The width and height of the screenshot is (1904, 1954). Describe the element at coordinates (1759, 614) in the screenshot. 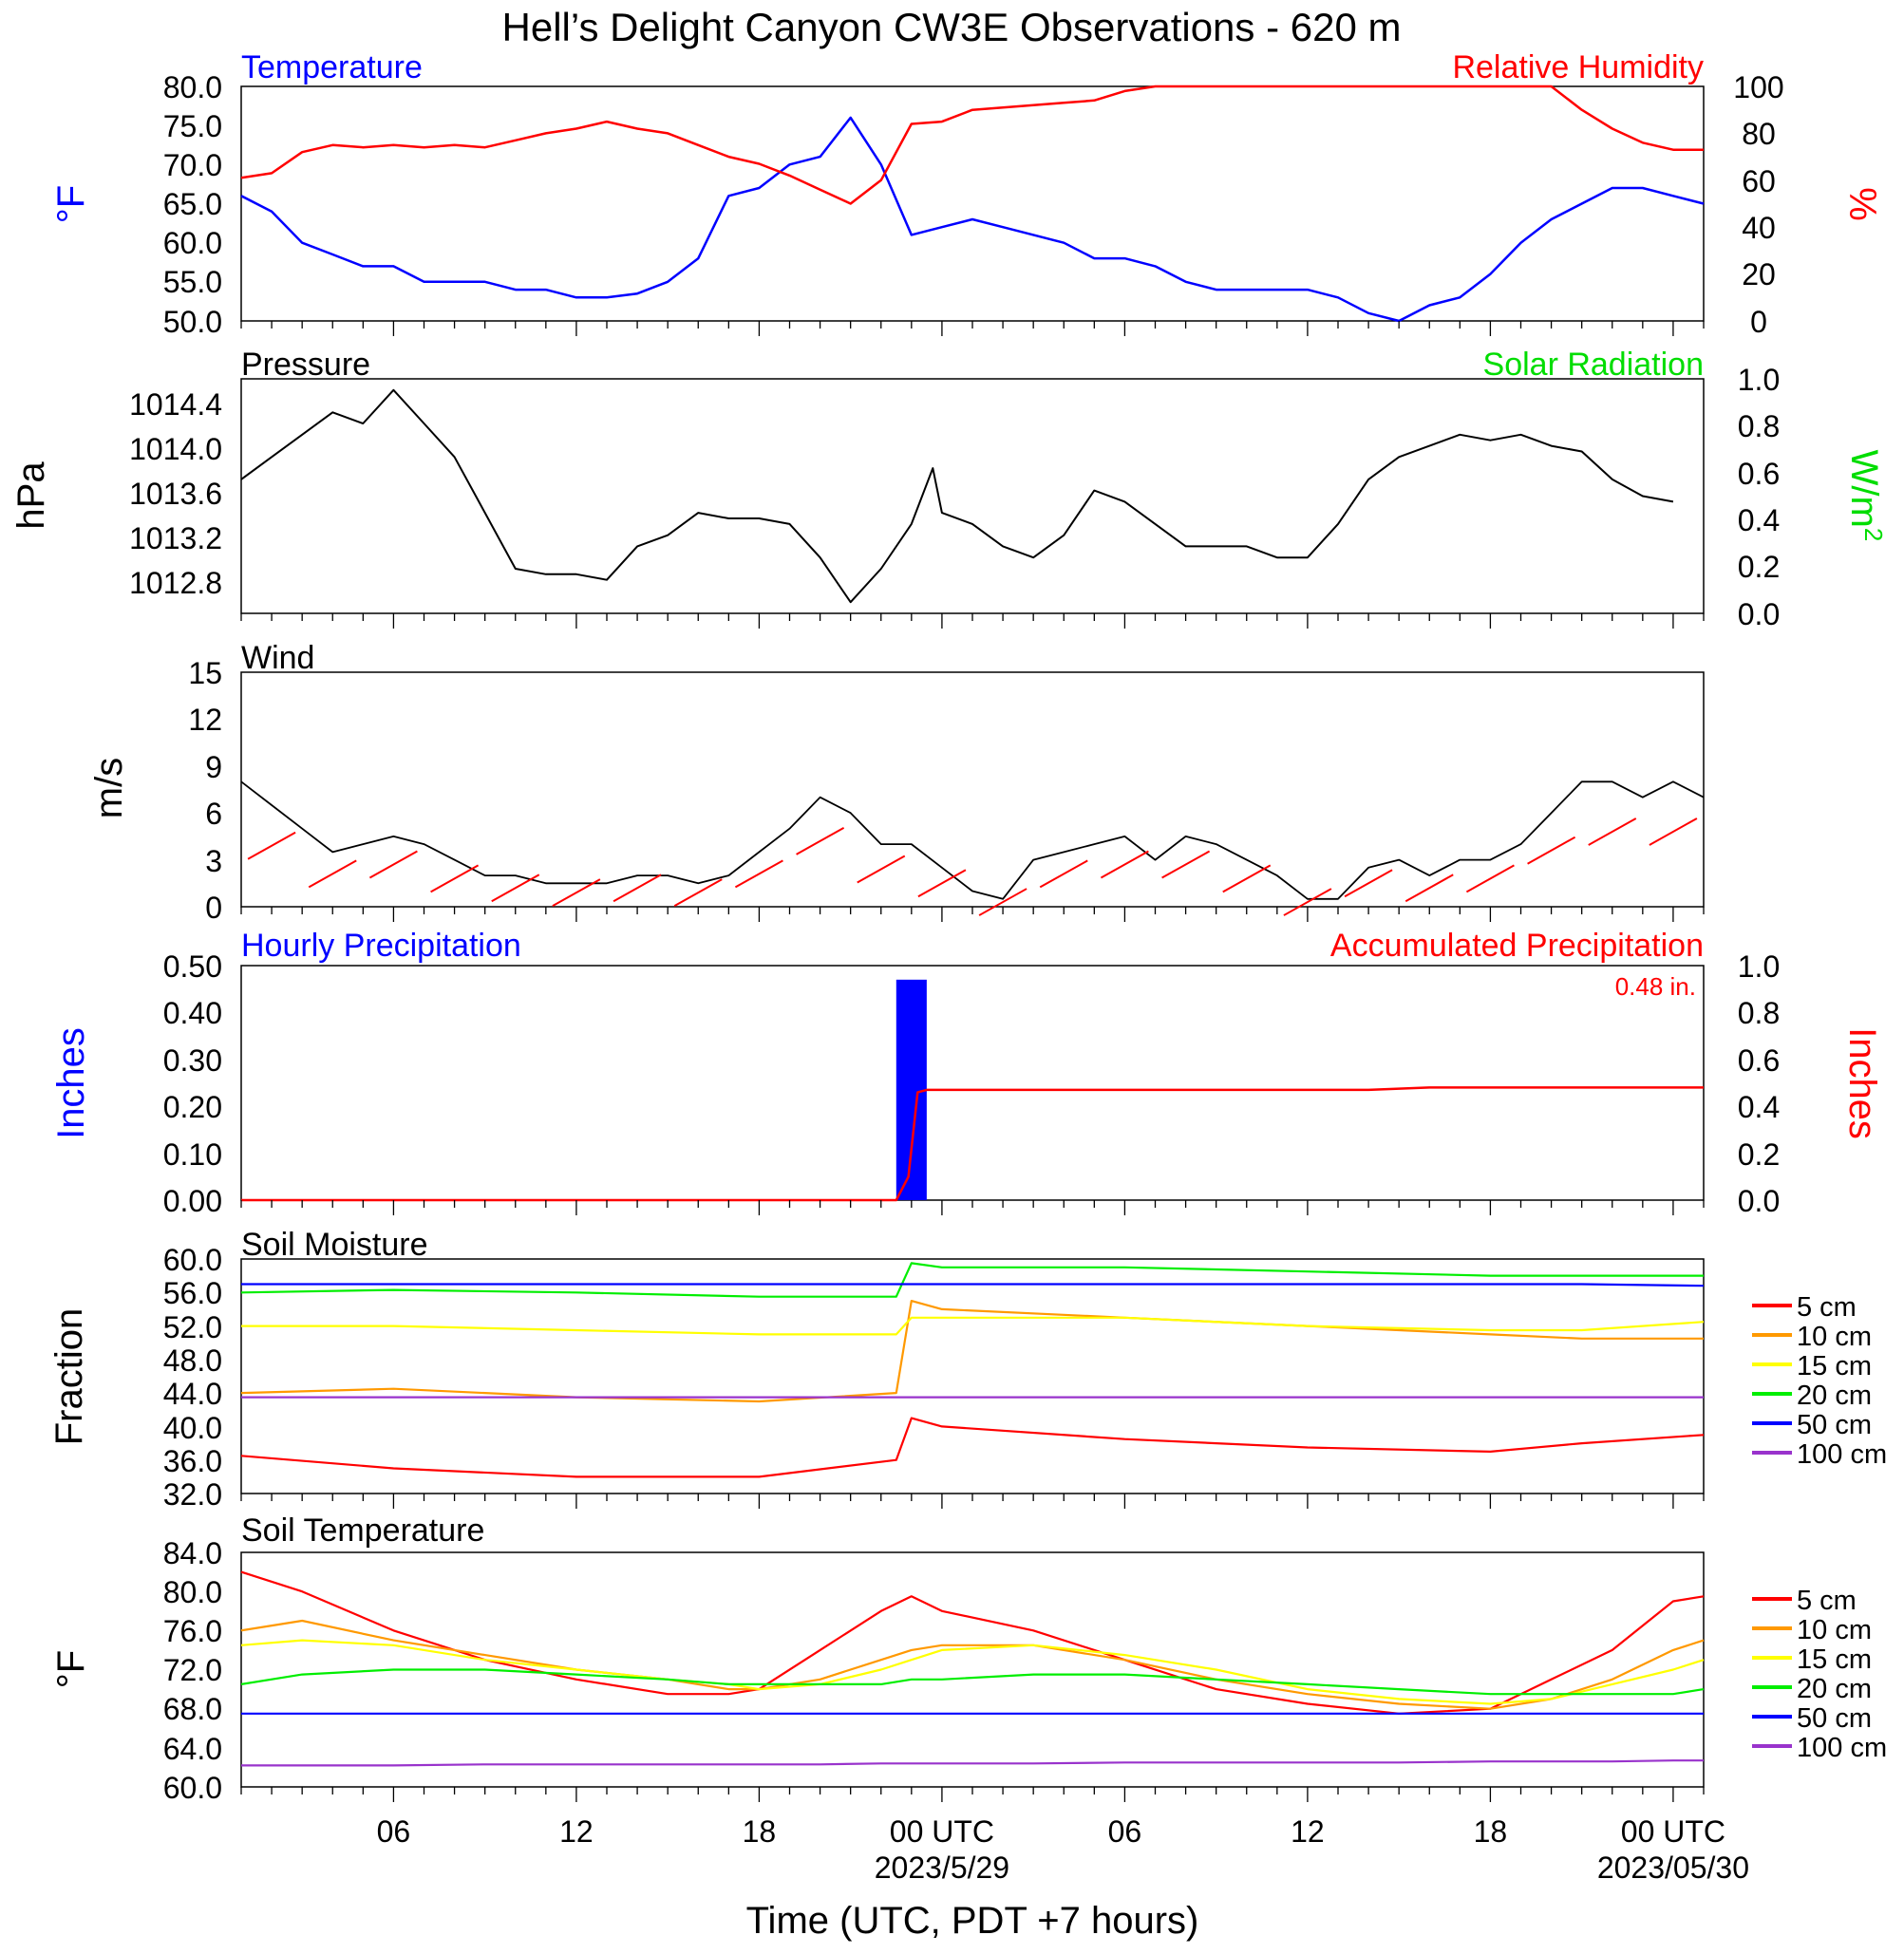

I see `solar-tick-label: 0.0` at that location.